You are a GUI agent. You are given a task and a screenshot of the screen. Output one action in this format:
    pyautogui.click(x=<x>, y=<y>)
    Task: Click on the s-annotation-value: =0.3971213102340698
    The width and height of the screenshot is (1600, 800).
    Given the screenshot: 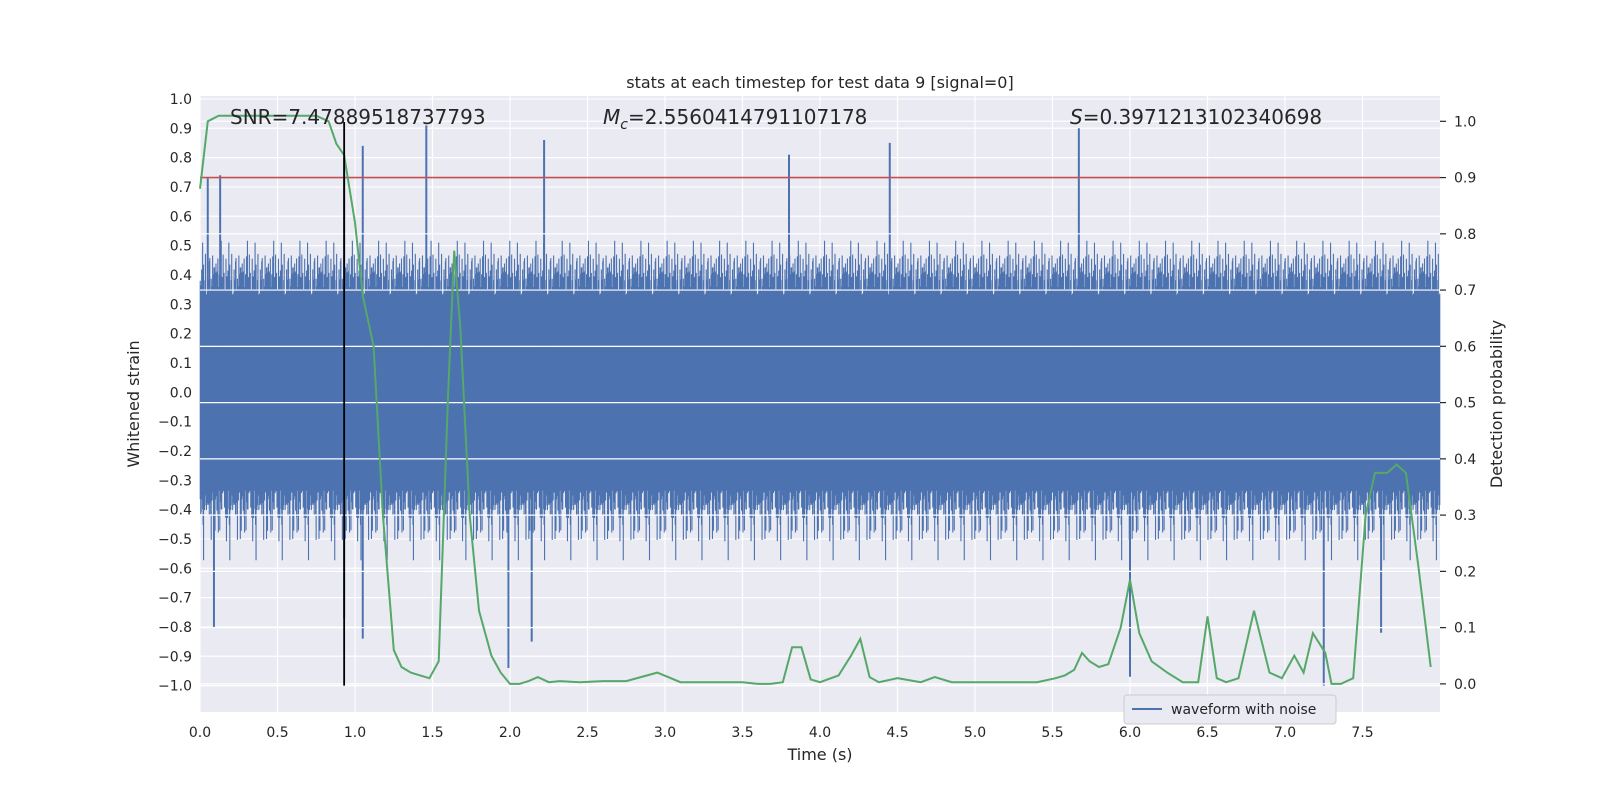 What is the action you would take?
    pyautogui.click(x=1202, y=117)
    